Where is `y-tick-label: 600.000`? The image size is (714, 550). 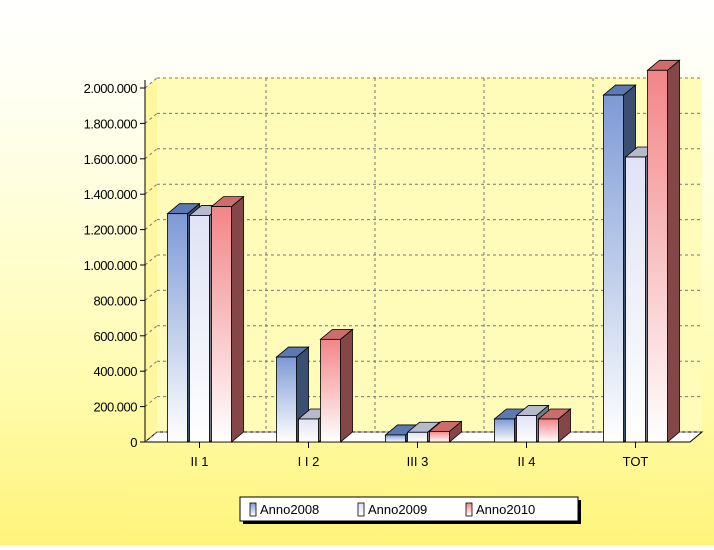
y-tick-label: 600.000 is located at coordinates (116, 336).